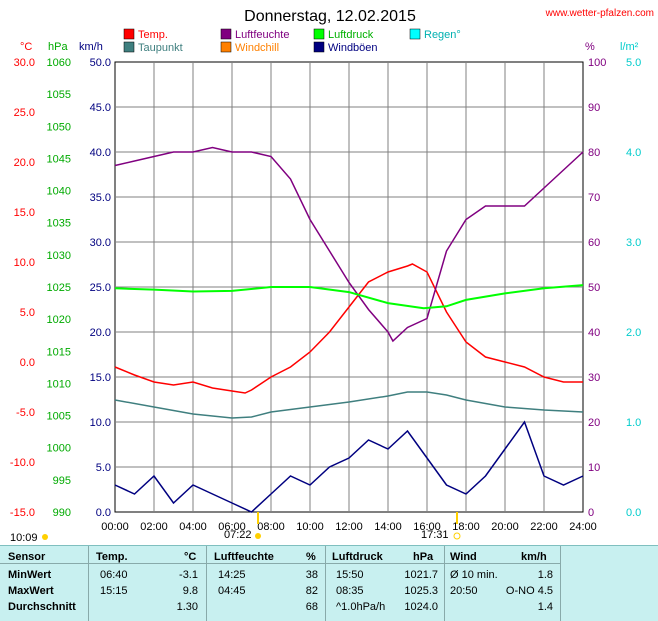 The height and width of the screenshot is (621, 658). I want to click on header-hum: Luftfeuchte, so click(244, 557).